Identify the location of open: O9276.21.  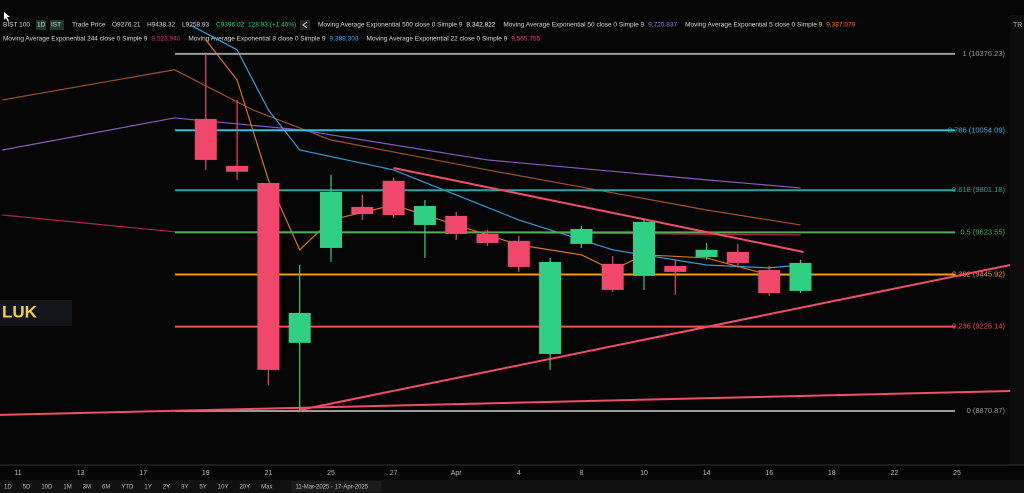
(126, 25).